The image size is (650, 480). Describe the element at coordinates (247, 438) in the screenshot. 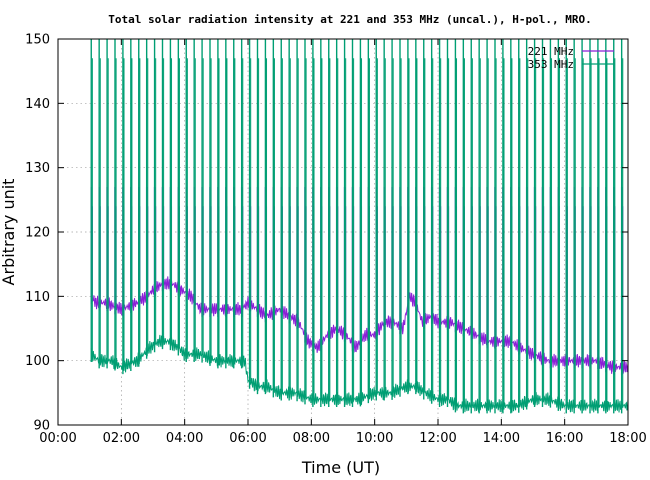

I see `x-tick-label: 06:00` at that location.